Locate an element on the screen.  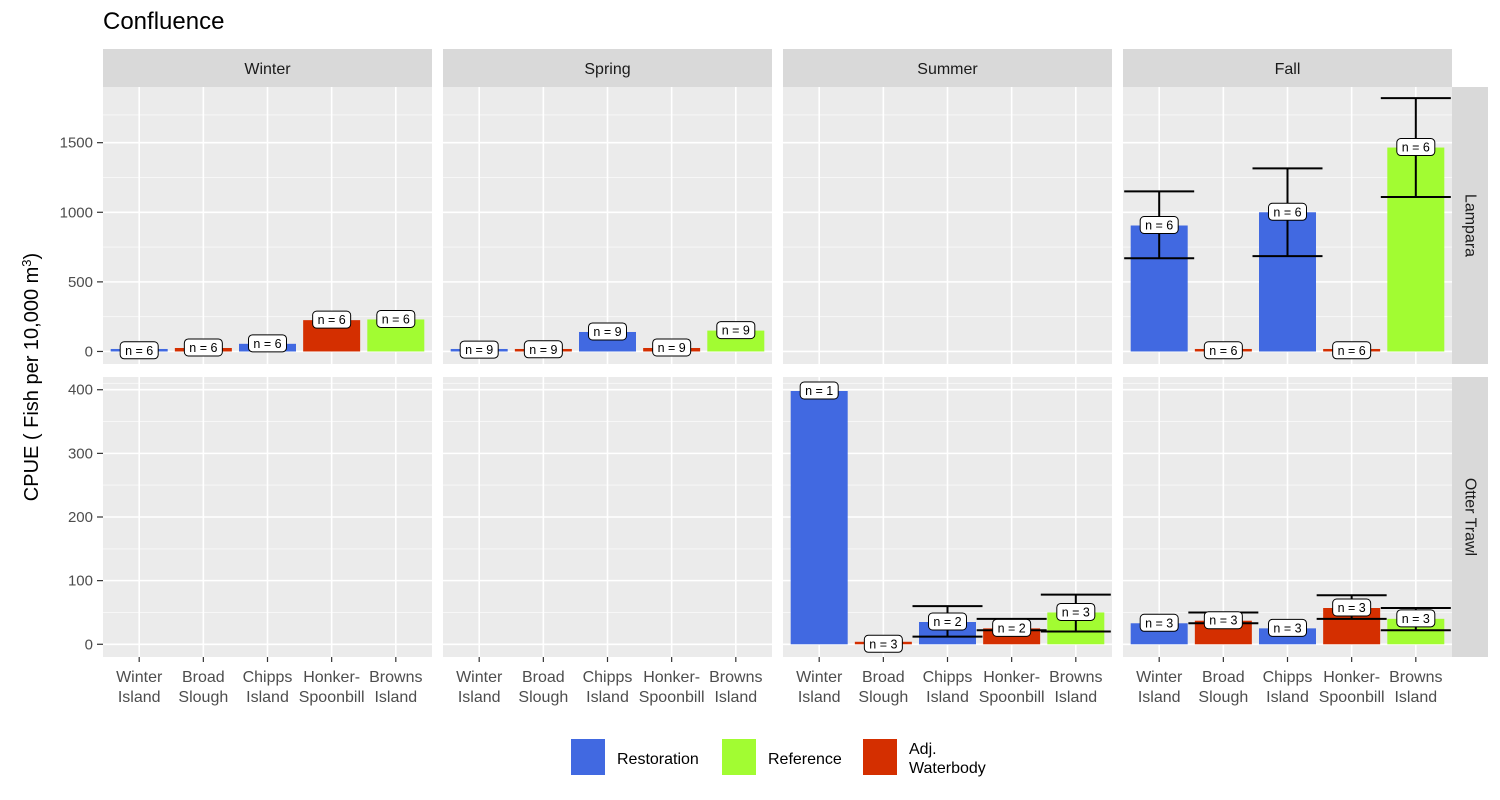
facet-strip-label-otter-trawl: Otter Trawl is located at coordinates (1470, 517).